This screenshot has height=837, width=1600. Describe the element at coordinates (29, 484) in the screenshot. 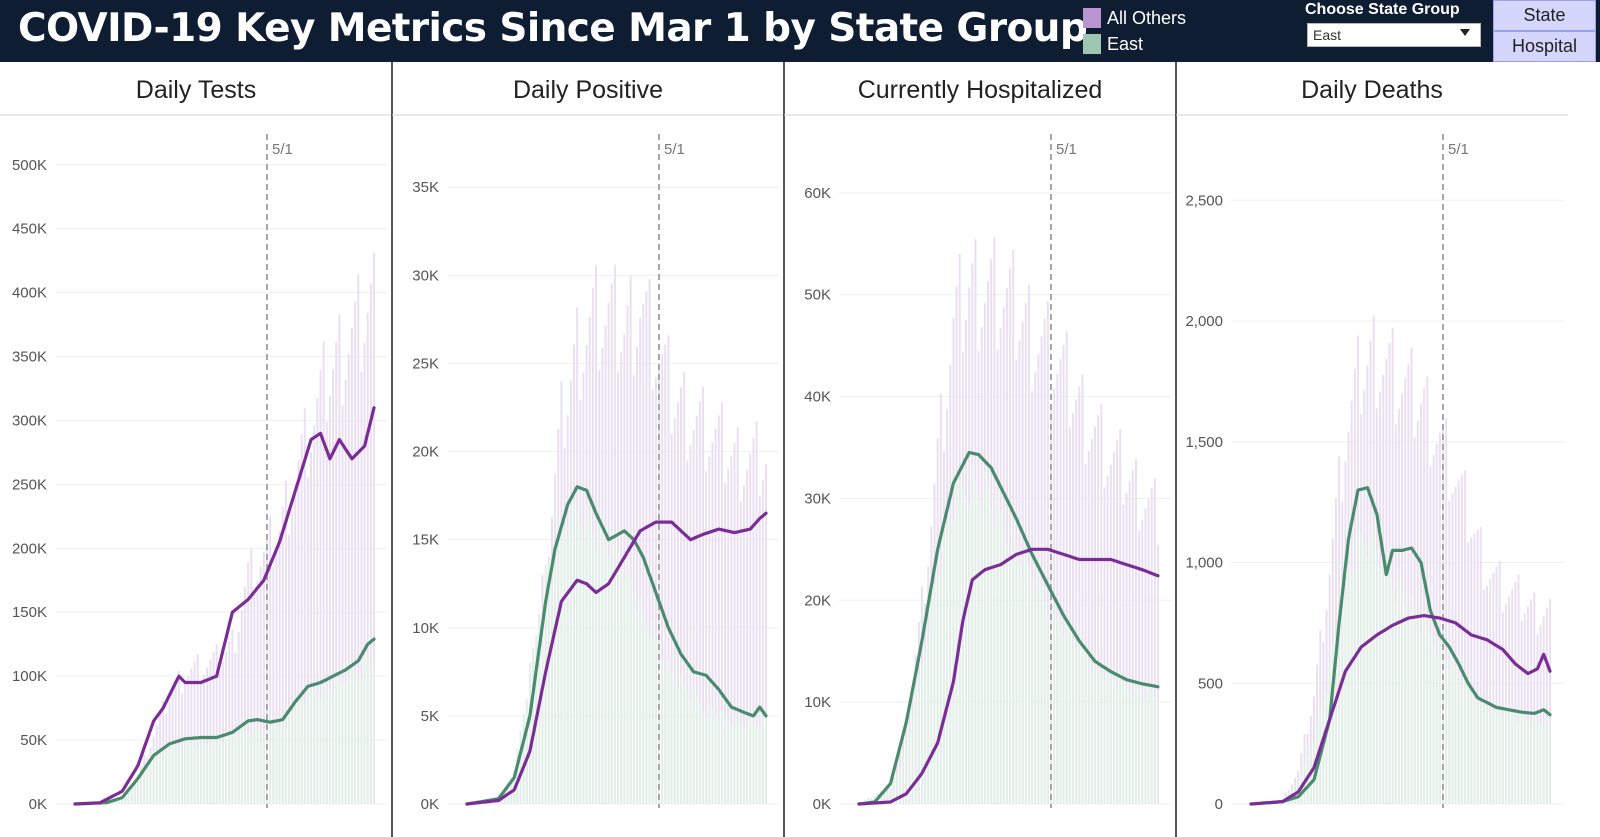

I see `y-tick-label: 250K` at that location.